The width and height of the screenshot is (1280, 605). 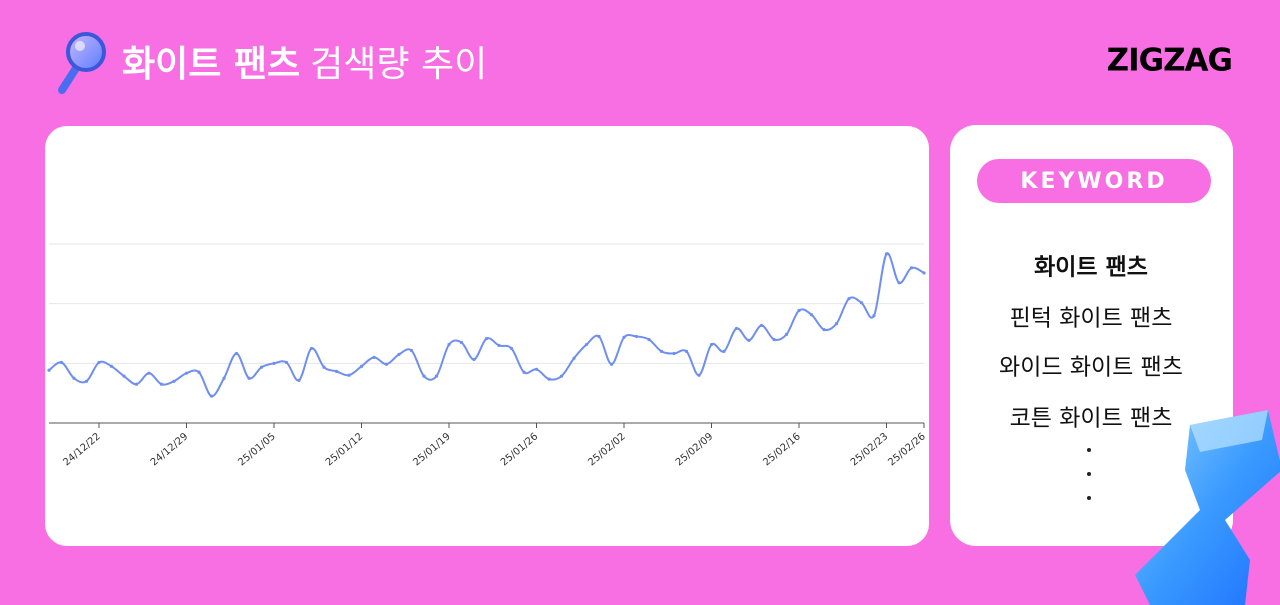 I want to click on keyword-item: 코튼 화이트 팬츠, so click(x=1091, y=419).